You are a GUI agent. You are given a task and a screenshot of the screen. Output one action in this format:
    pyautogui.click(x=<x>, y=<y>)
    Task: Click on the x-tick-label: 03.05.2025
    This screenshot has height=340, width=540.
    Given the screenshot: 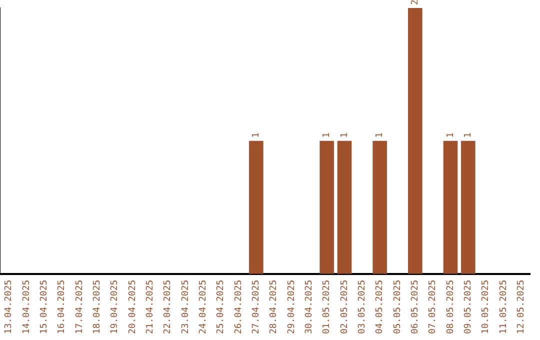 What is the action you would take?
    pyautogui.click(x=363, y=307)
    